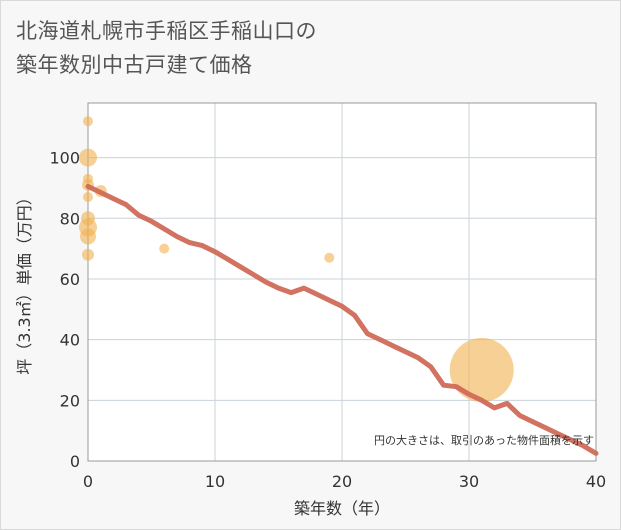  What do you see at coordinates (75, 461) in the screenshot?
I see `y-tick-label: 0` at bounding box center [75, 461].